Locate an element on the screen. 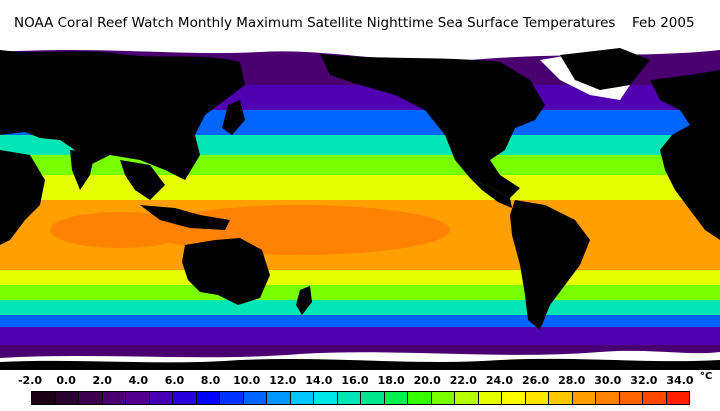  colorbar-tick-label: 20.0 is located at coordinates (427, 380).